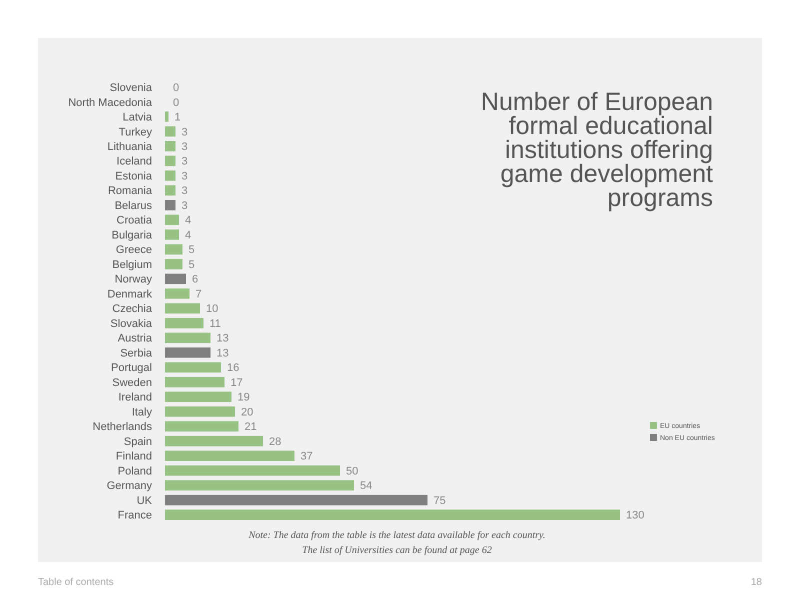 This screenshot has height=600, width=800. Describe the element at coordinates (247, 412) in the screenshot. I see `data-label: 20` at that location.